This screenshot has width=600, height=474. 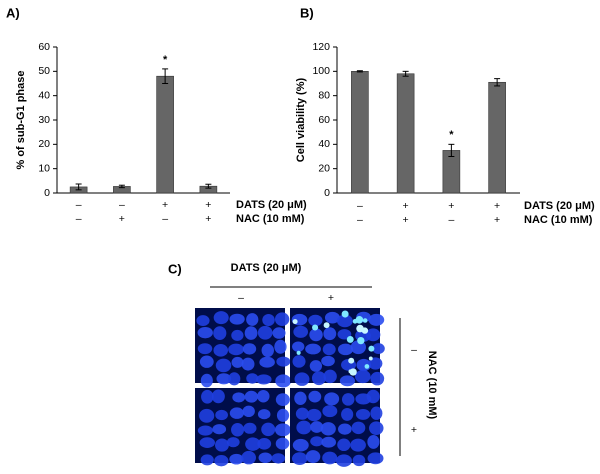 I want to click on row-level: –, so click(x=414, y=350).